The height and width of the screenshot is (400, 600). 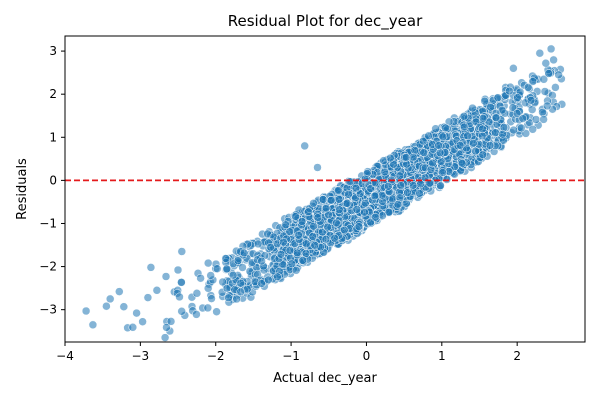 What do you see at coordinates (517, 356) in the screenshot?
I see `x-tick-label: 2` at bounding box center [517, 356].